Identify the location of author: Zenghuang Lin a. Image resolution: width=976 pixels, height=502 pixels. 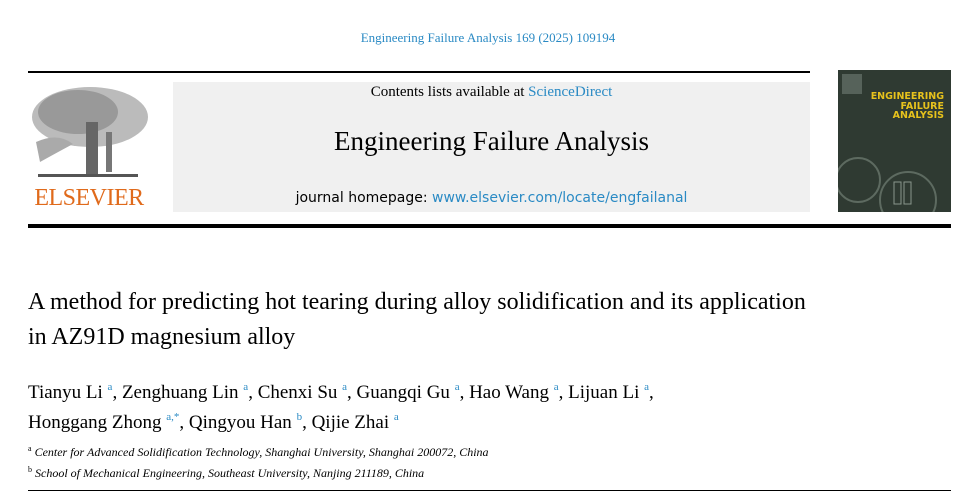
(185, 392).